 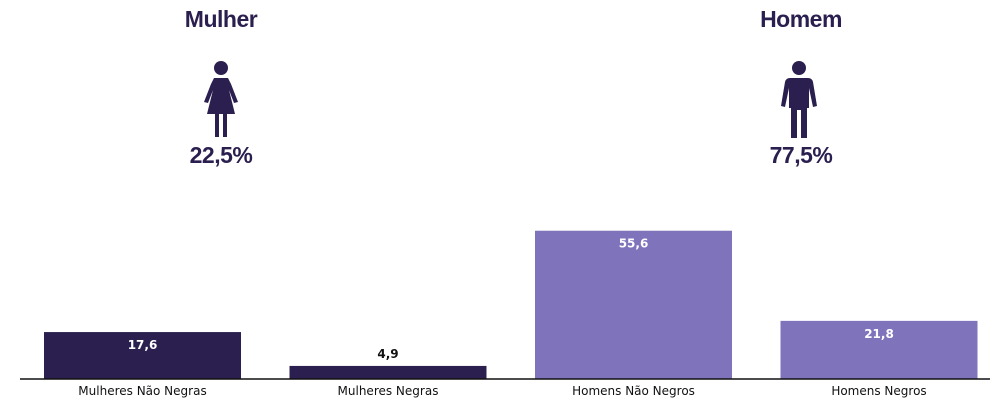 What do you see at coordinates (221, 155) in the screenshot?
I see `female-percentage: 22,5%` at bounding box center [221, 155].